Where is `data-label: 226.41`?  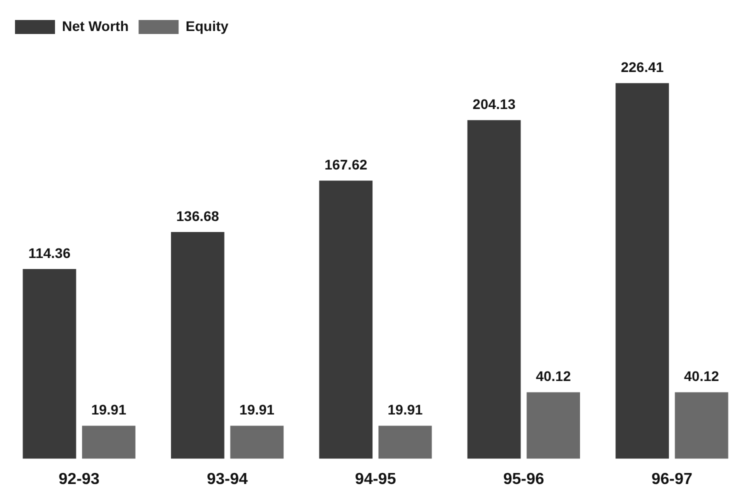 data-label: 226.41 is located at coordinates (642, 67).